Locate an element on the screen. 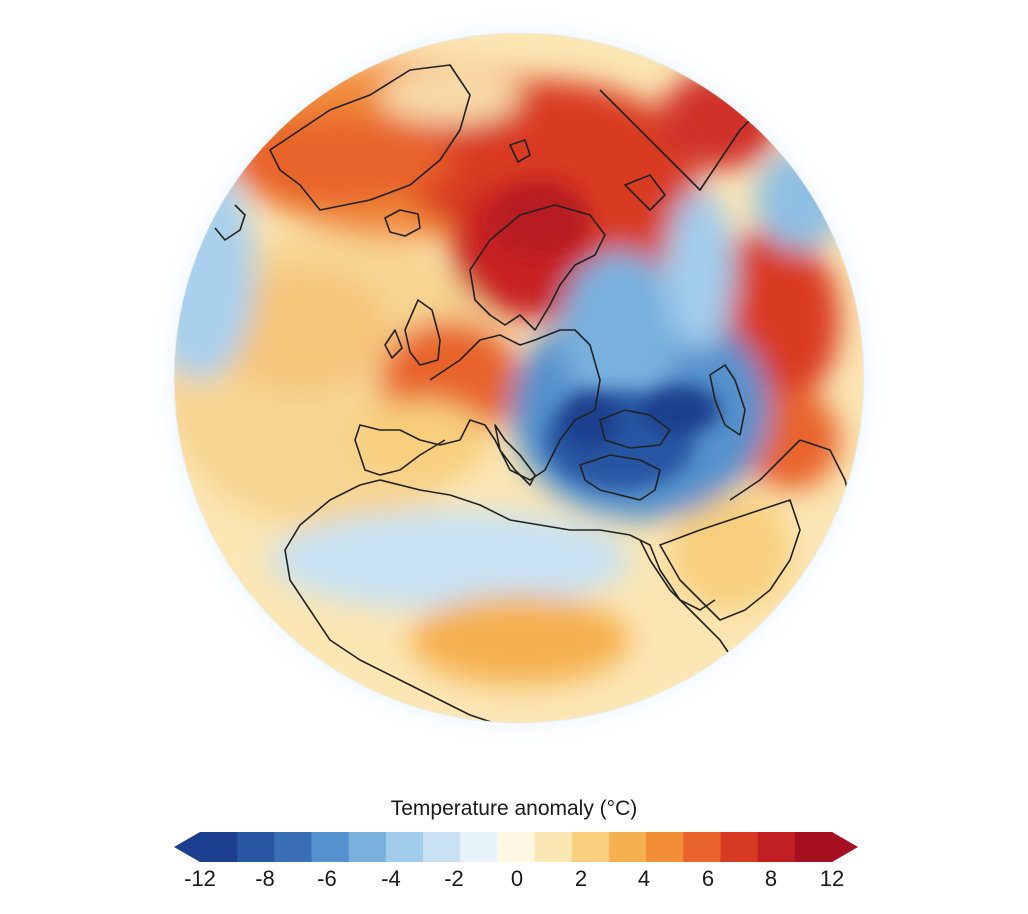 The height and width of the screenshot is (914, 1028). anomaly-north-africa is located at coordinates (450, 560).